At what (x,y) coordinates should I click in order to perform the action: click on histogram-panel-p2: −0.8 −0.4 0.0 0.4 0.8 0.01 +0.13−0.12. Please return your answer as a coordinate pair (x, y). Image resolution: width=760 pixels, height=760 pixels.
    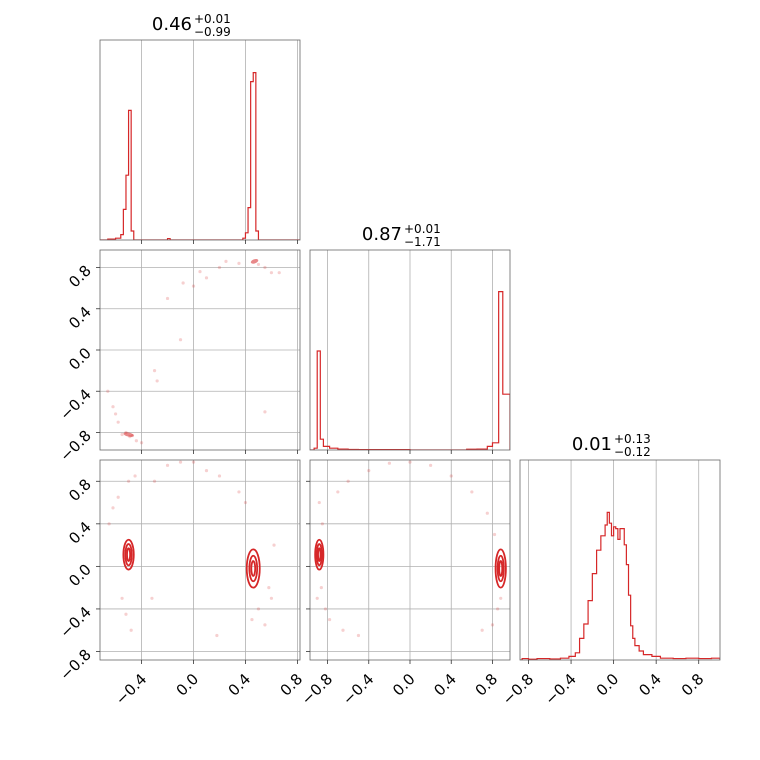
    Looking at the image, I should click on (610, 570).